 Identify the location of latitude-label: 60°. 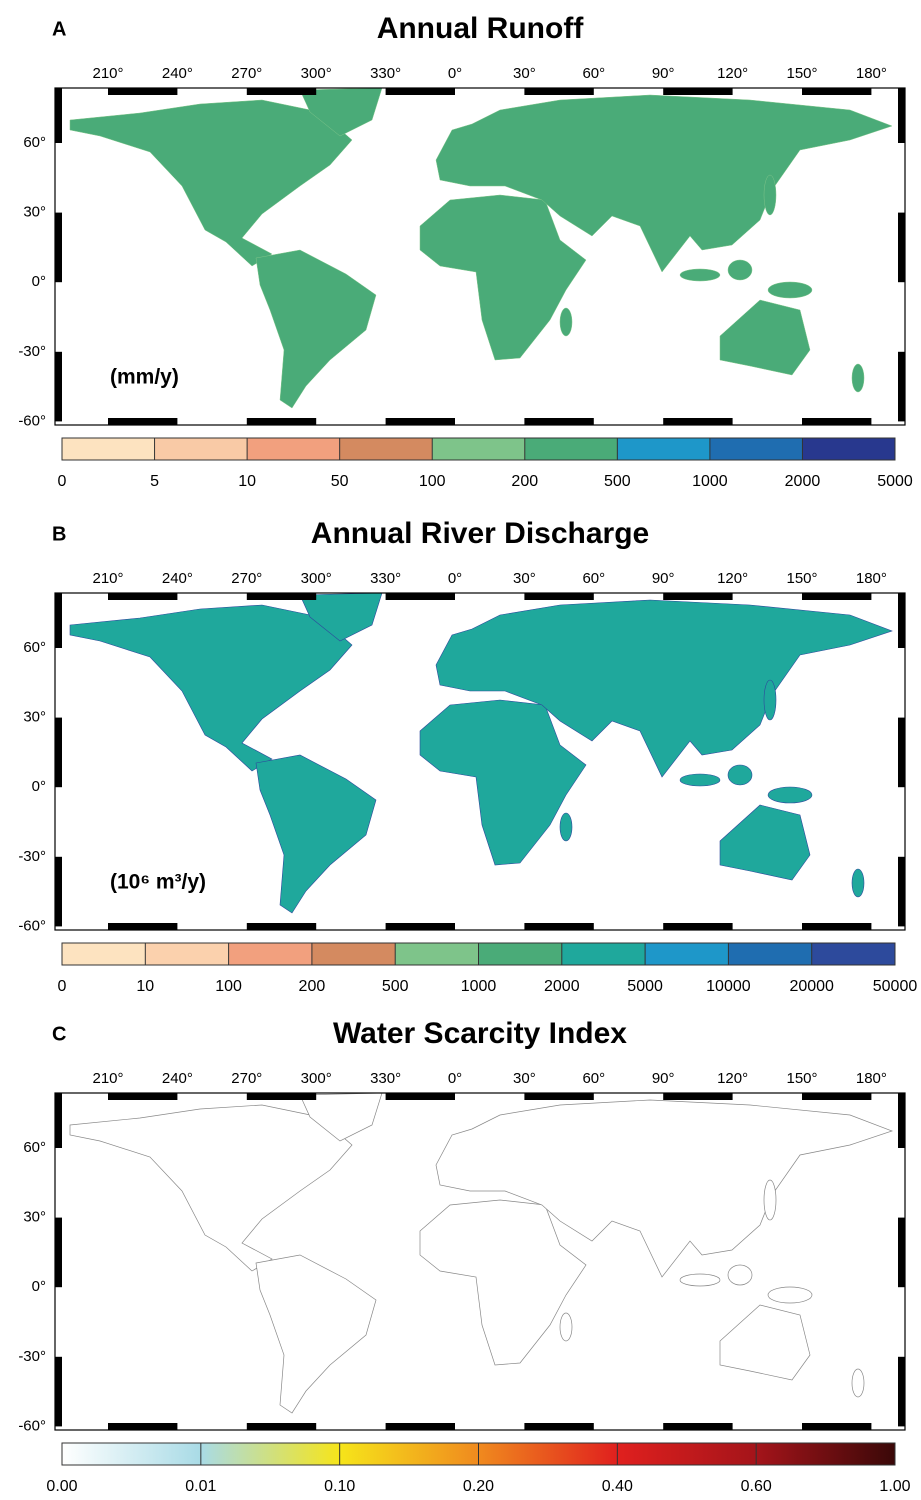
(34, 1147).